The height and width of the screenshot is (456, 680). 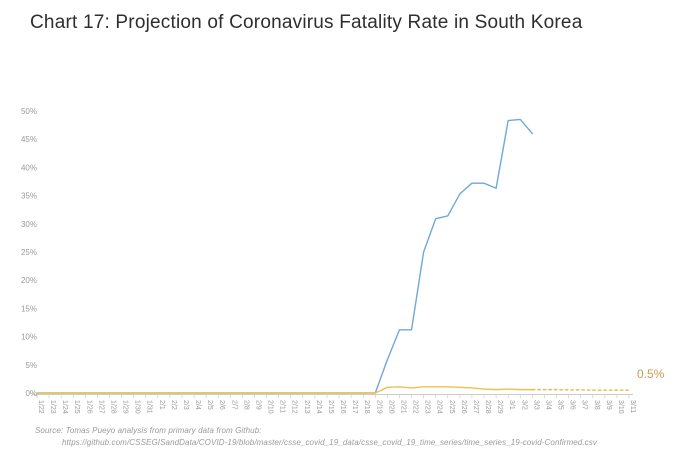 I want to click on svg-text: 1/27, so click(x=100, y=407).